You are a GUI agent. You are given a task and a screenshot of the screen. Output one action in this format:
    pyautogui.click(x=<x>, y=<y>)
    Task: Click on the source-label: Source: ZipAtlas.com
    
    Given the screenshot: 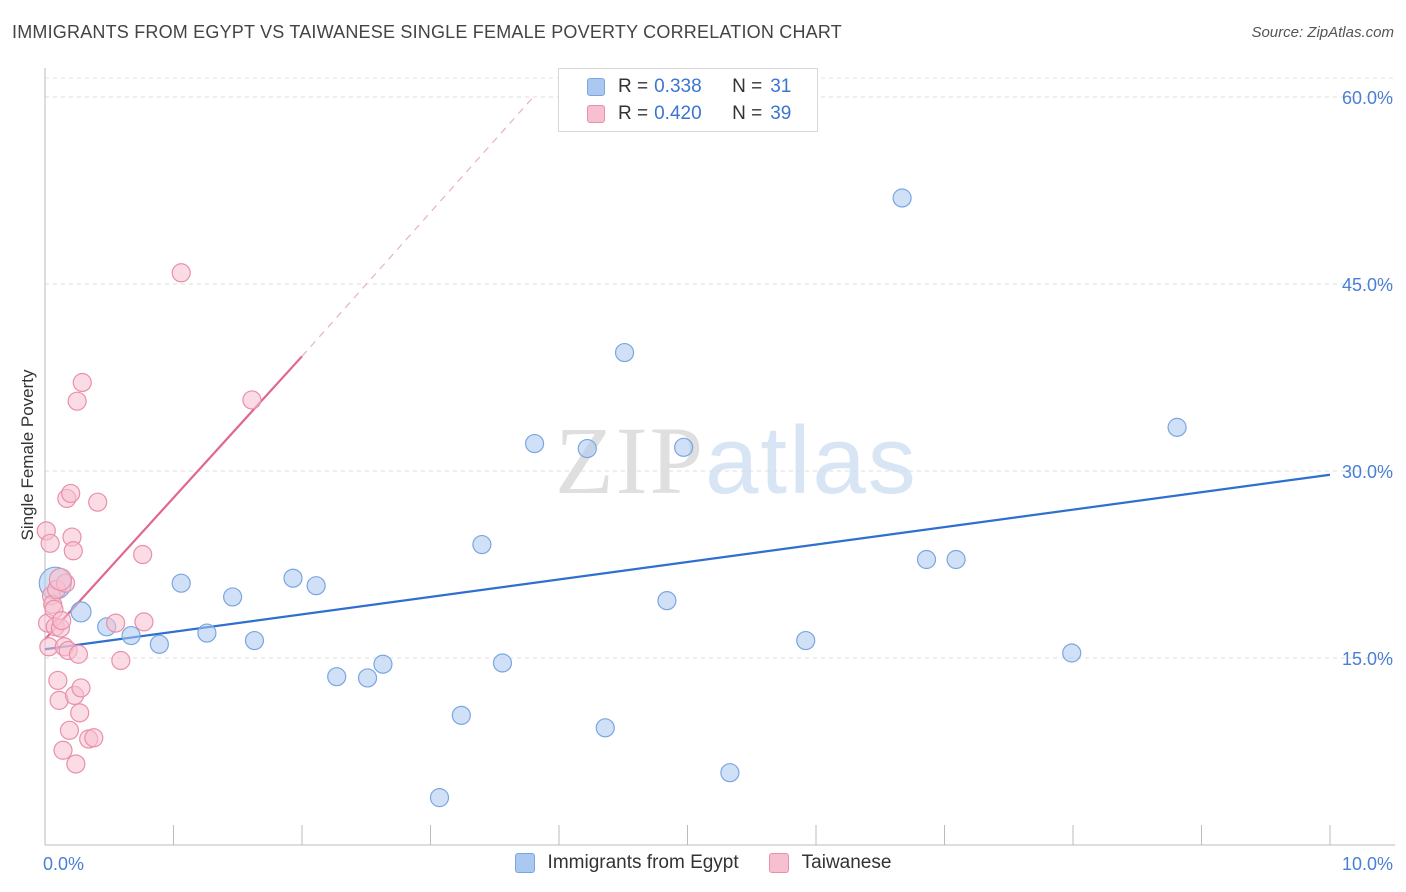 What is the action you would take?
    pyautogui.click(x=1322, y=32)
    